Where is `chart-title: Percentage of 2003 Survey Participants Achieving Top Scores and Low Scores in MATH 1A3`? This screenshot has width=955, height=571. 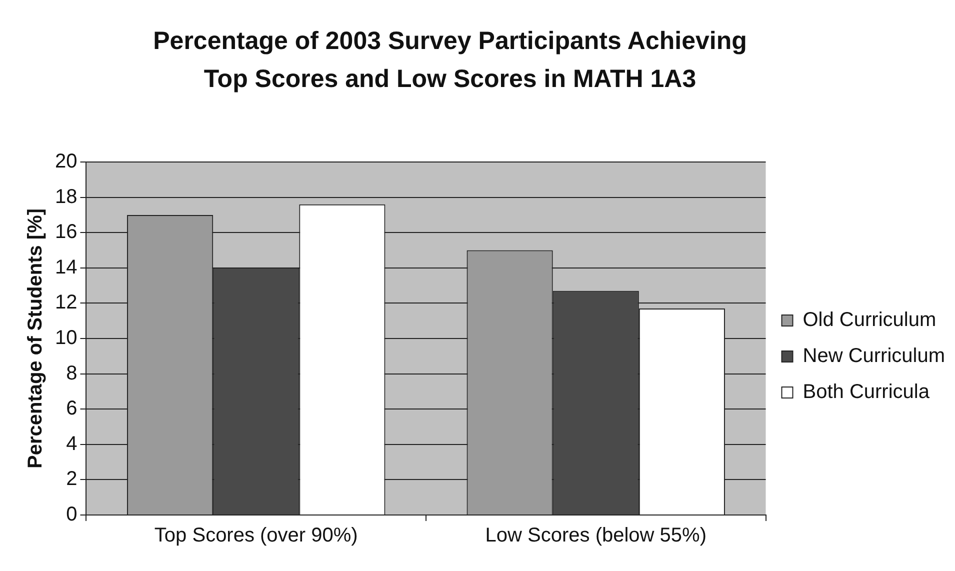
chart-title: Percentage of 2003 Survey Participants Achieving Top Scores and Low Scores in MATH 1A3 is located at coordinates (450, 60).